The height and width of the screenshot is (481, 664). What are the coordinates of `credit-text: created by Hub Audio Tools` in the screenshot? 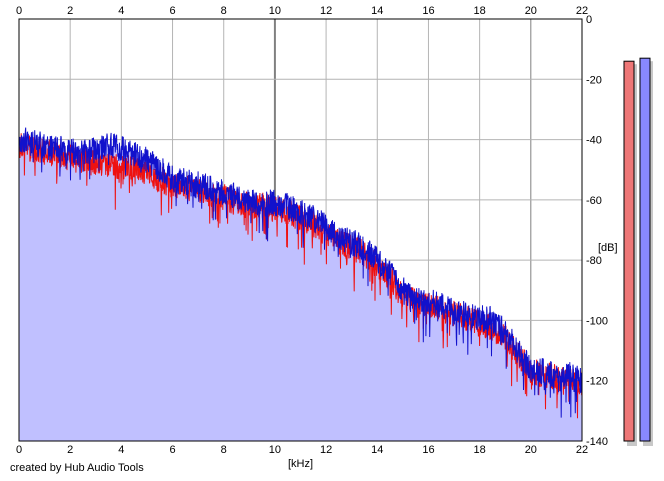 It's located at (77, 468).